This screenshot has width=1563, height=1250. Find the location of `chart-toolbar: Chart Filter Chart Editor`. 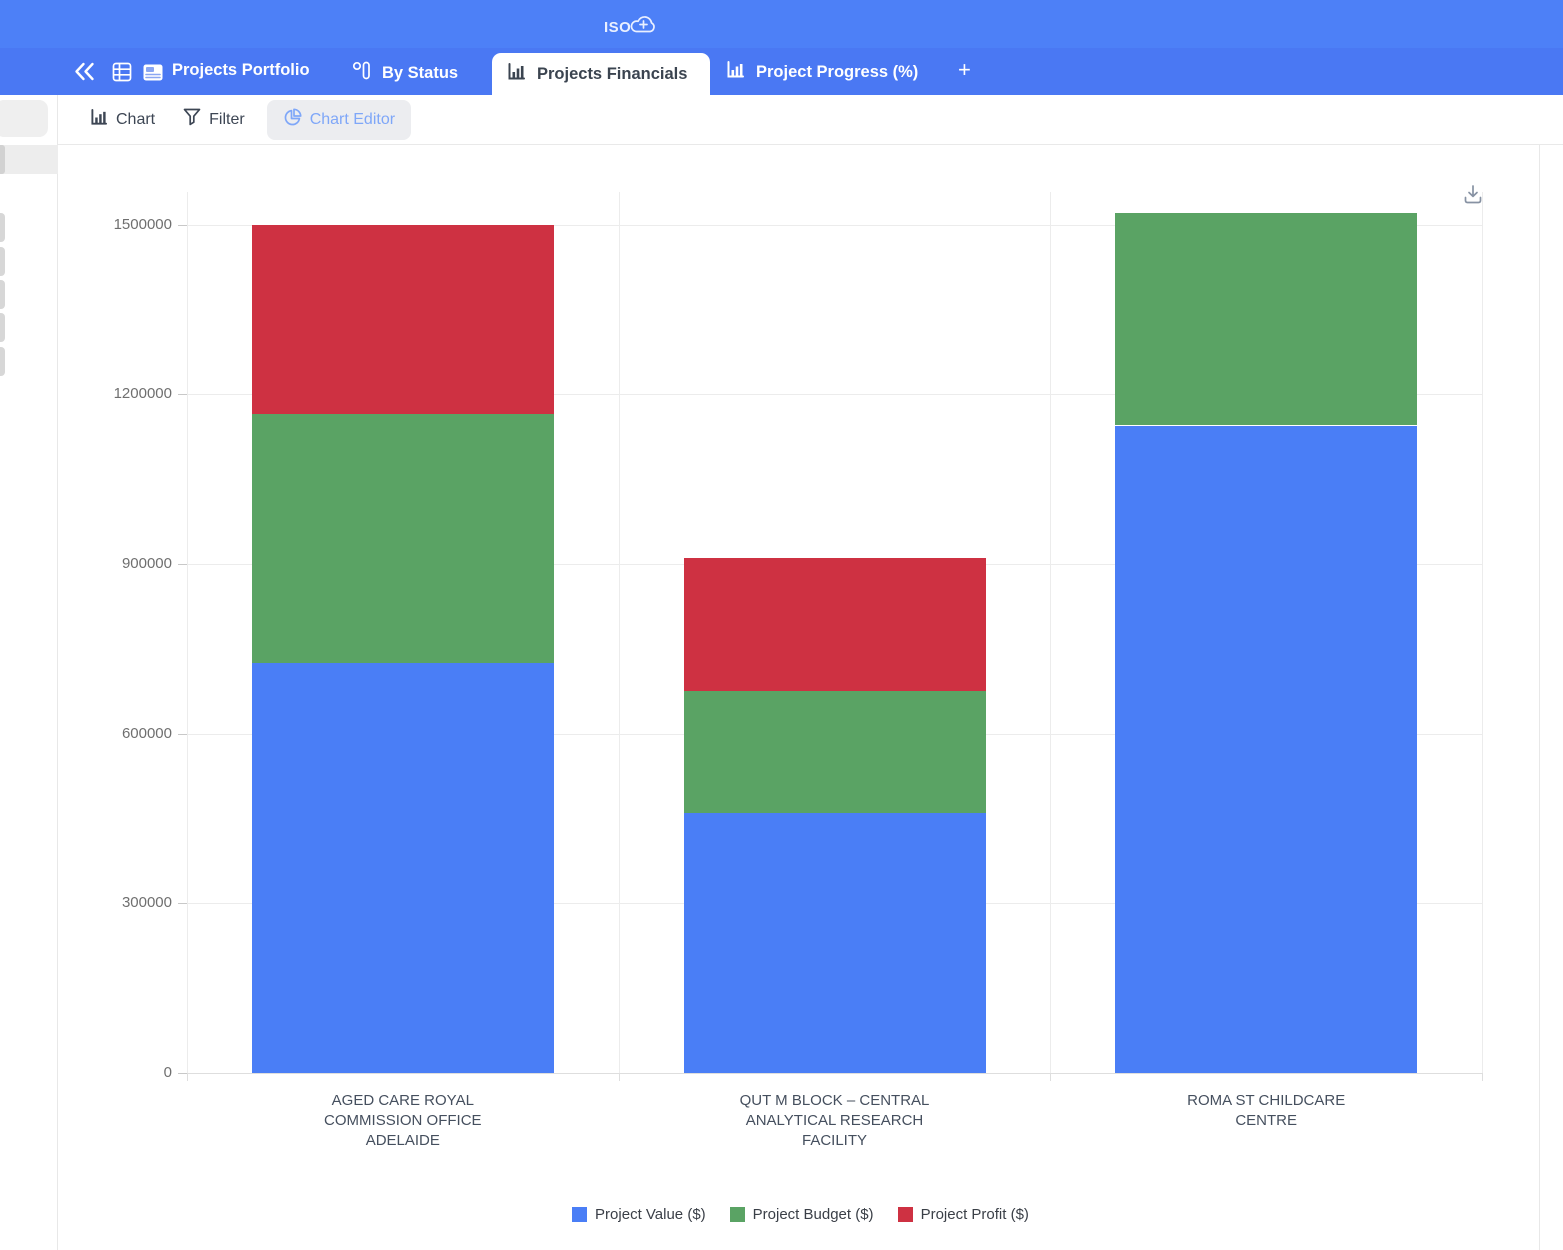

chart-toolbar: Chart Filter Chart Editor is located at coordinates (810, 120).